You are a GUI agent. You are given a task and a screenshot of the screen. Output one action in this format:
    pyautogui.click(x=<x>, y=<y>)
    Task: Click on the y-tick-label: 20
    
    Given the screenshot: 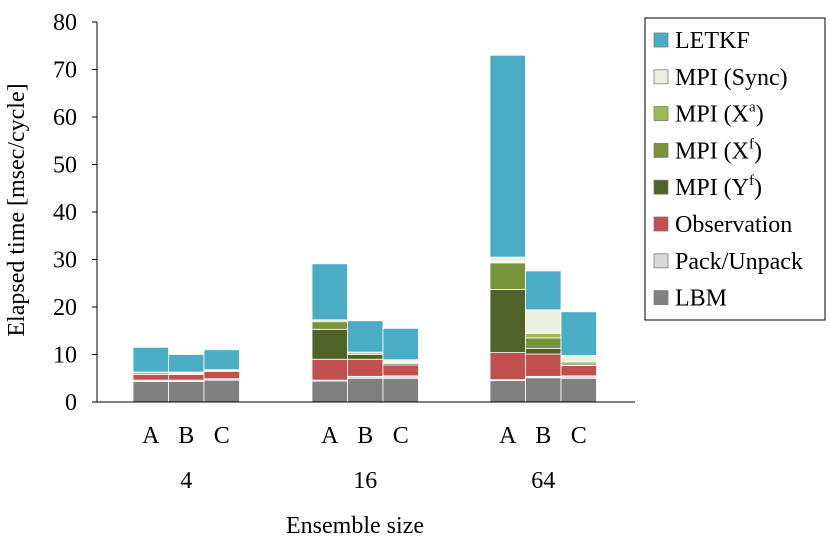 What is the action you would take?
    pyautogui.click(x=65, y=308)
    